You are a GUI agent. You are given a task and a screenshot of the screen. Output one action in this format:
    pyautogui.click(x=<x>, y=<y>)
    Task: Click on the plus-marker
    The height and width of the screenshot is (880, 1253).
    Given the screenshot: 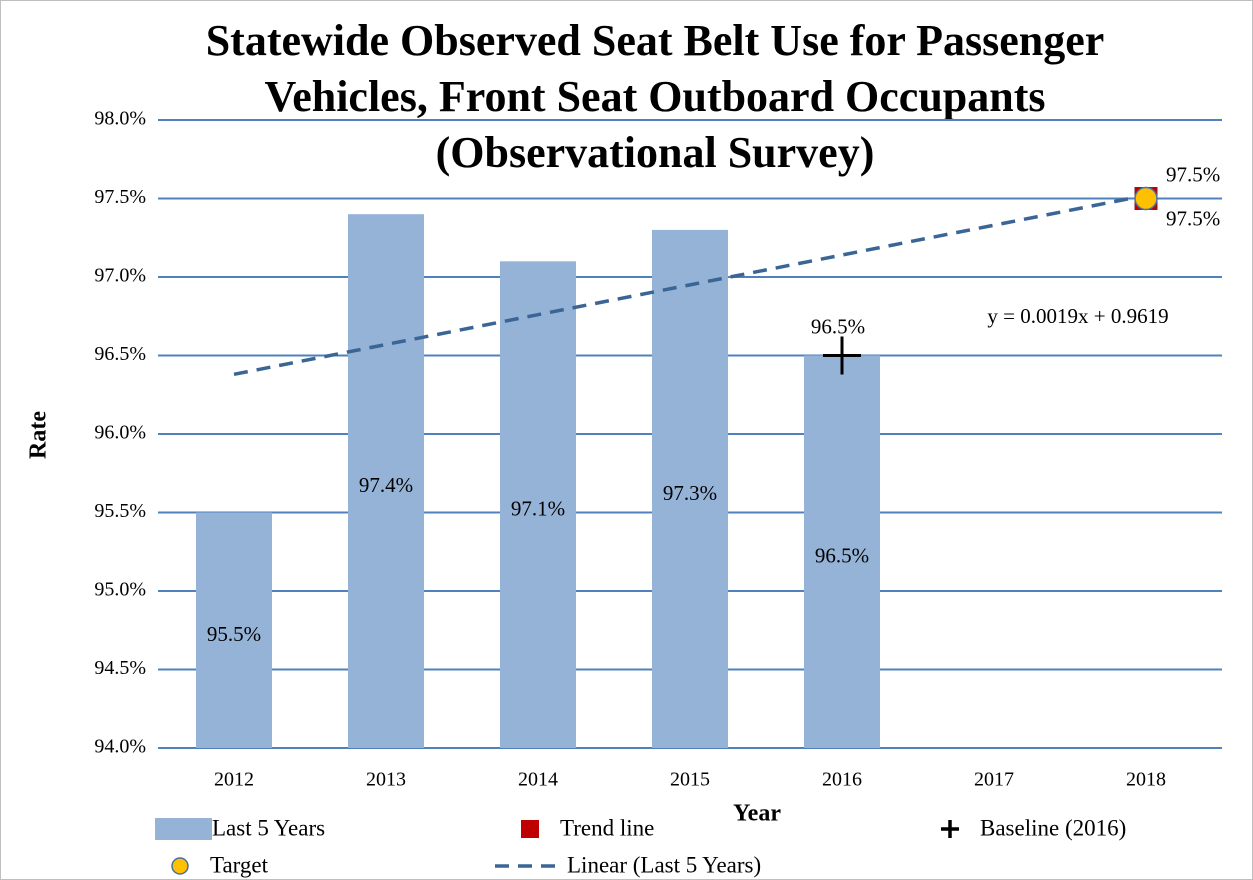 What is the action you would take?
    pyautogui.click(x=842, y=355)
    